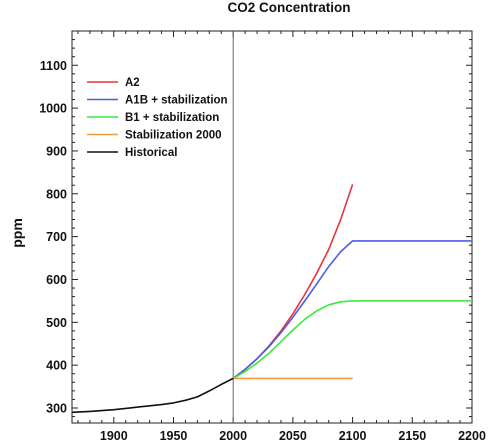  What do you see at coordinates (176, 101) in the screenshot?
I see `legend-label: A1B + stabilization` at bounding box center [176, 101].